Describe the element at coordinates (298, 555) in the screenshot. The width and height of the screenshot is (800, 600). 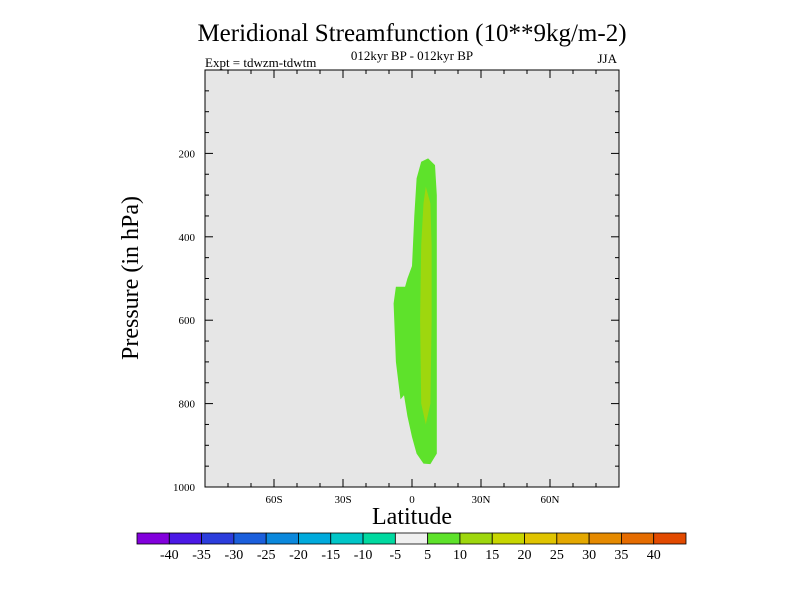
I see `colorbar-label: -20` at that location.